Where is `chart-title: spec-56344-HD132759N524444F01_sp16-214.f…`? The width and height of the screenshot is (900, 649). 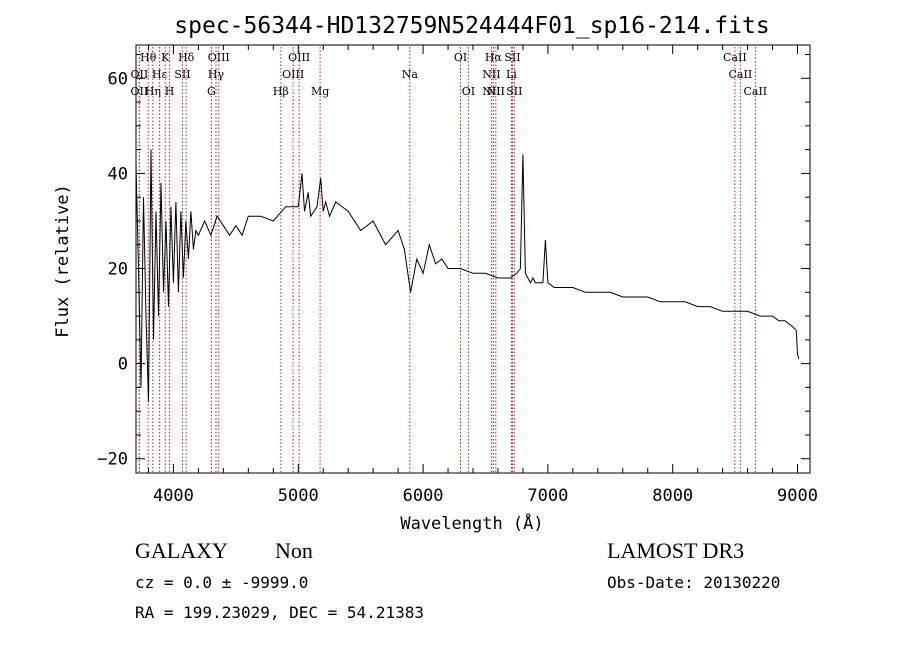 chart-title: spec-56344-HD132759N524444F01_sp16-214.f… is located at coordinates (471, 26).